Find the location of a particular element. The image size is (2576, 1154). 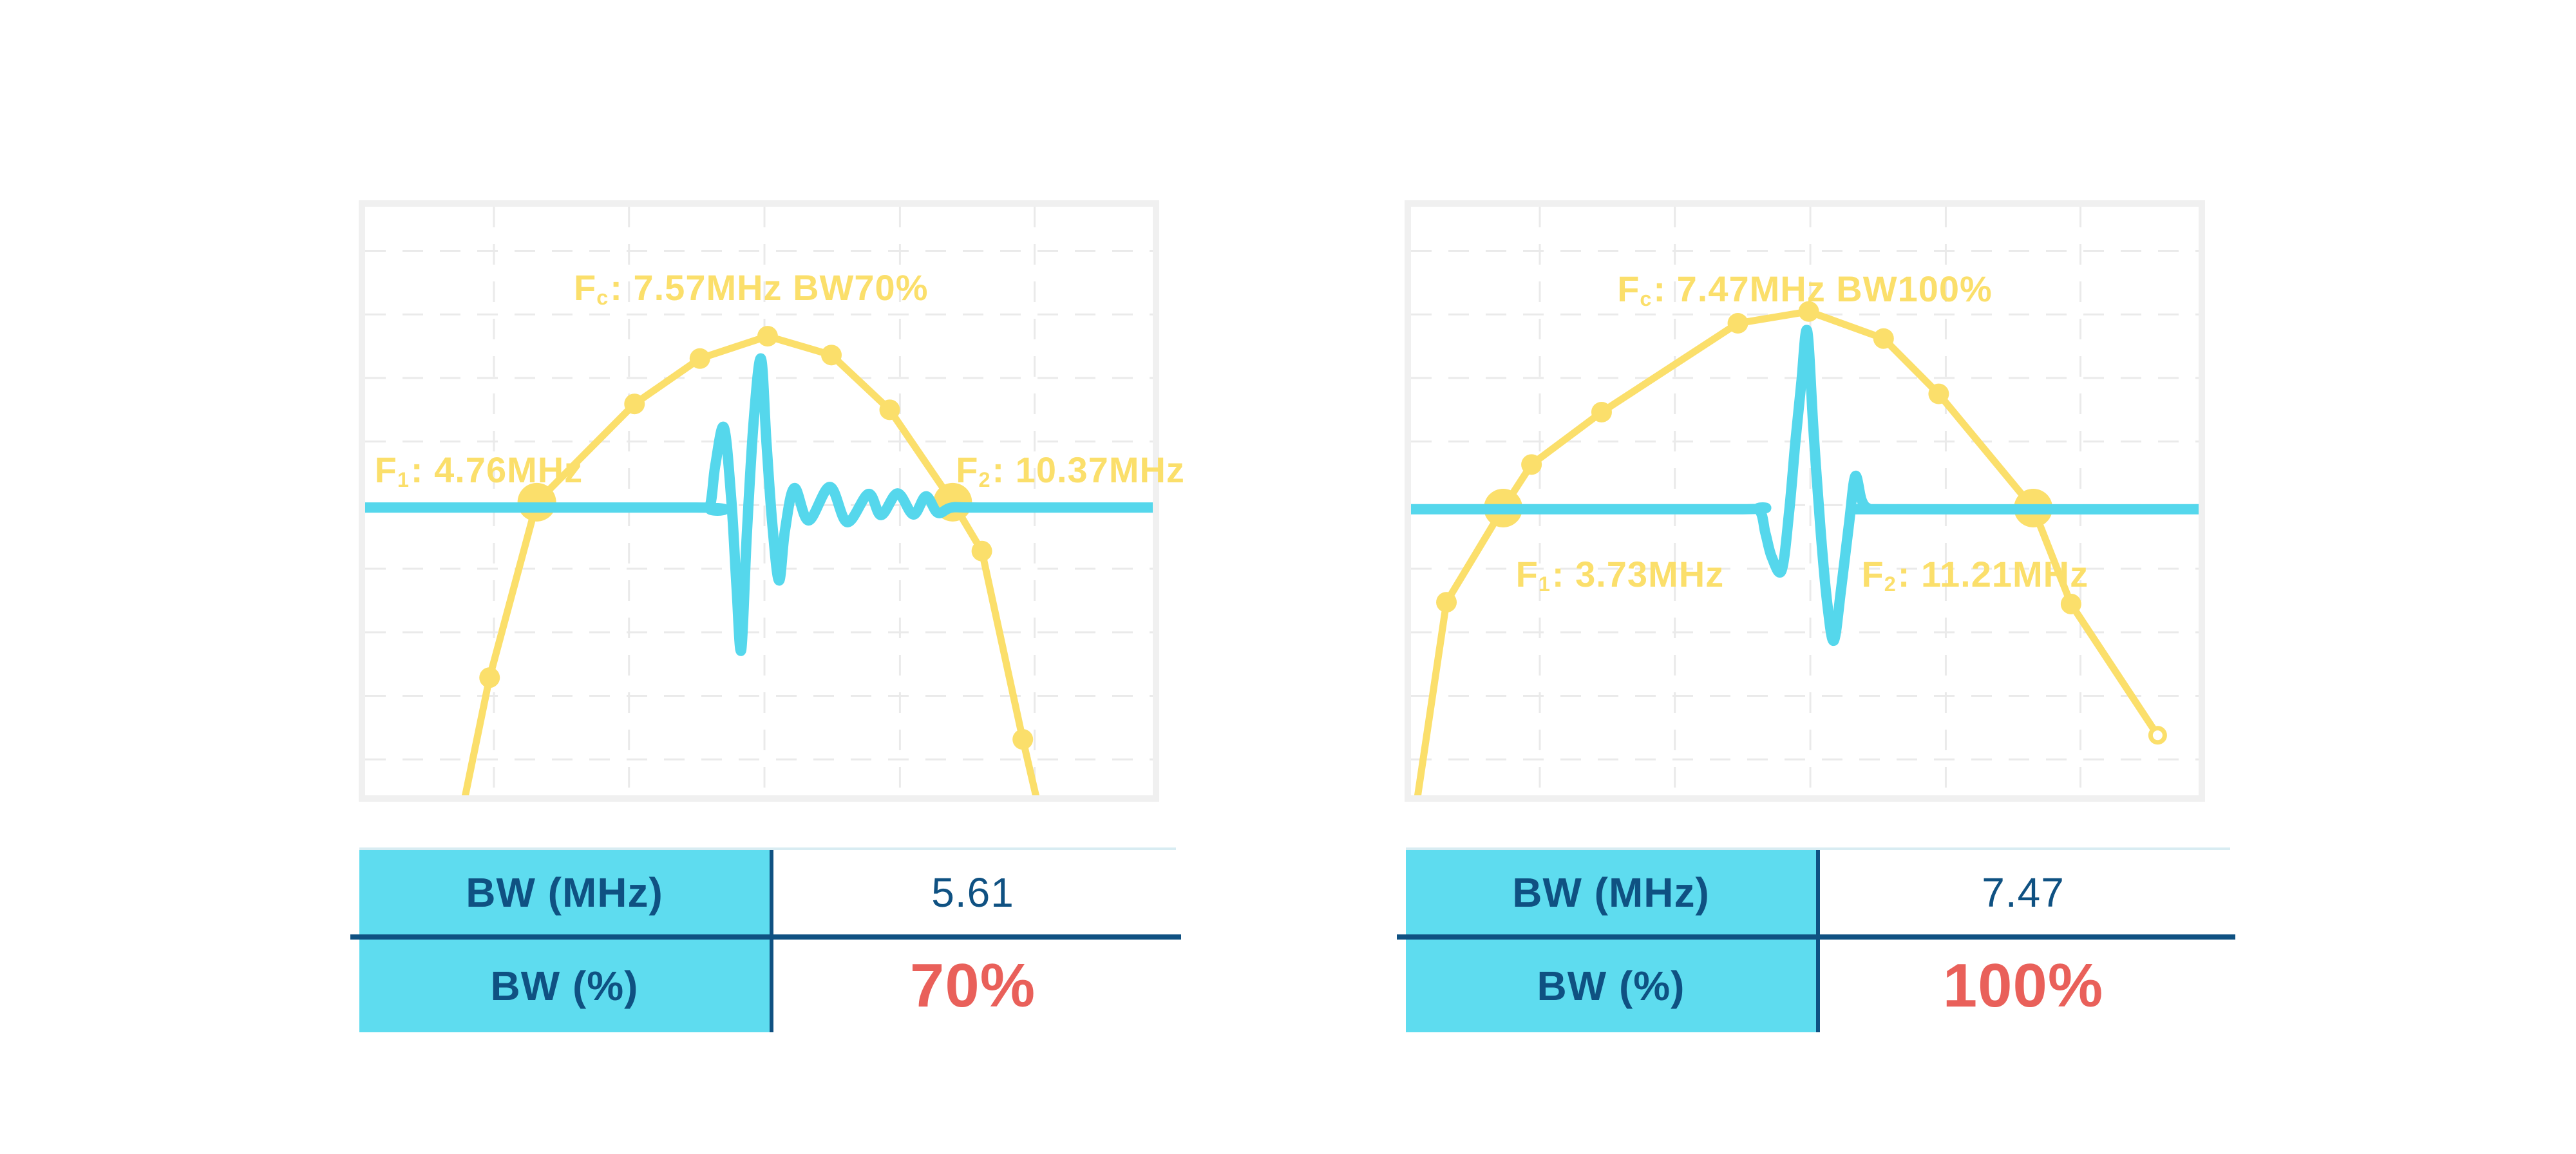

bw-percent-value-cell: 70% is located at coordinates (973, 985).